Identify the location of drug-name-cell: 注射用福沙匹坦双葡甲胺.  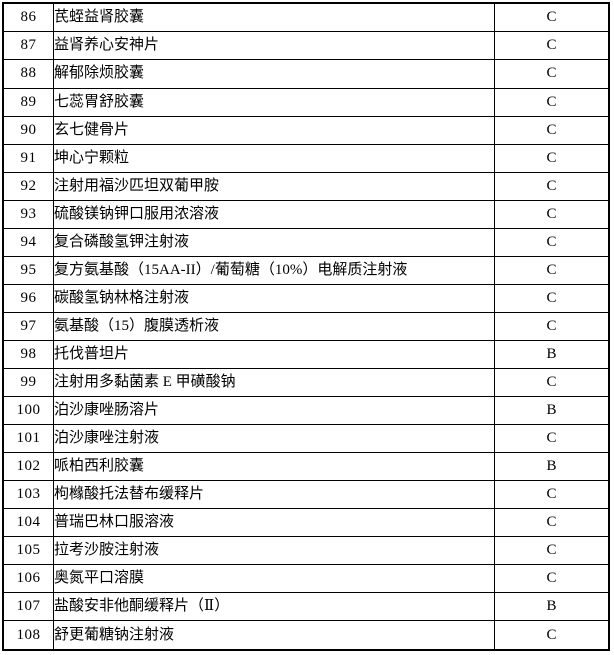
(274, 186).